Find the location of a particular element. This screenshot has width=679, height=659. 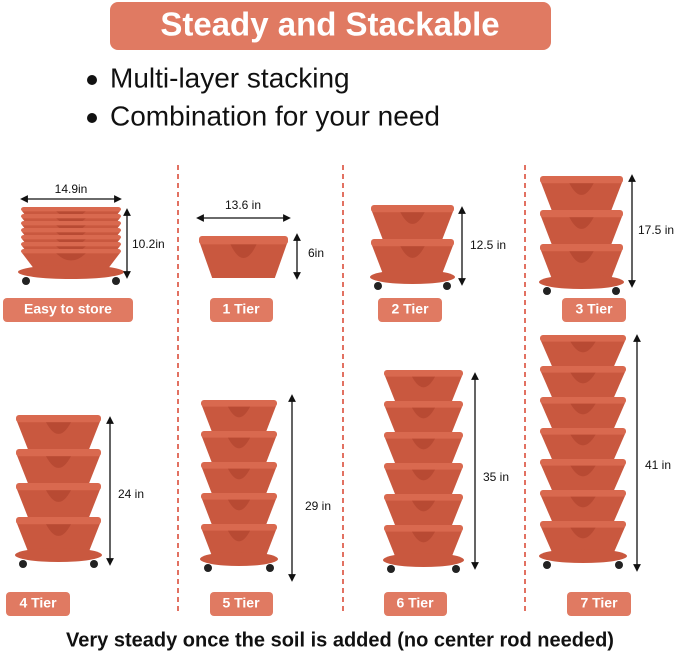

dimension-label: 29 in is located at coordinates (318, 506).